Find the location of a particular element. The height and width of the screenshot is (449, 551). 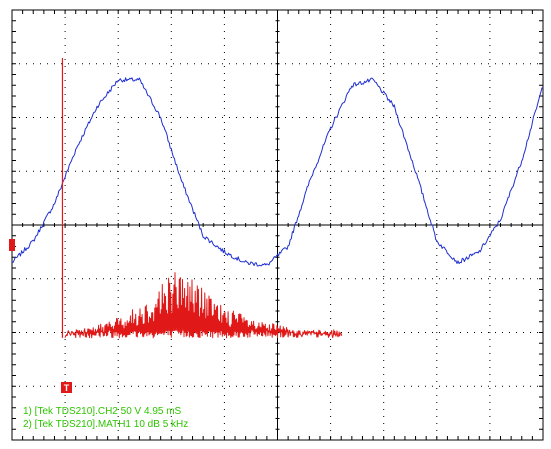

trigger-marker is located at coordinates (66, 387).